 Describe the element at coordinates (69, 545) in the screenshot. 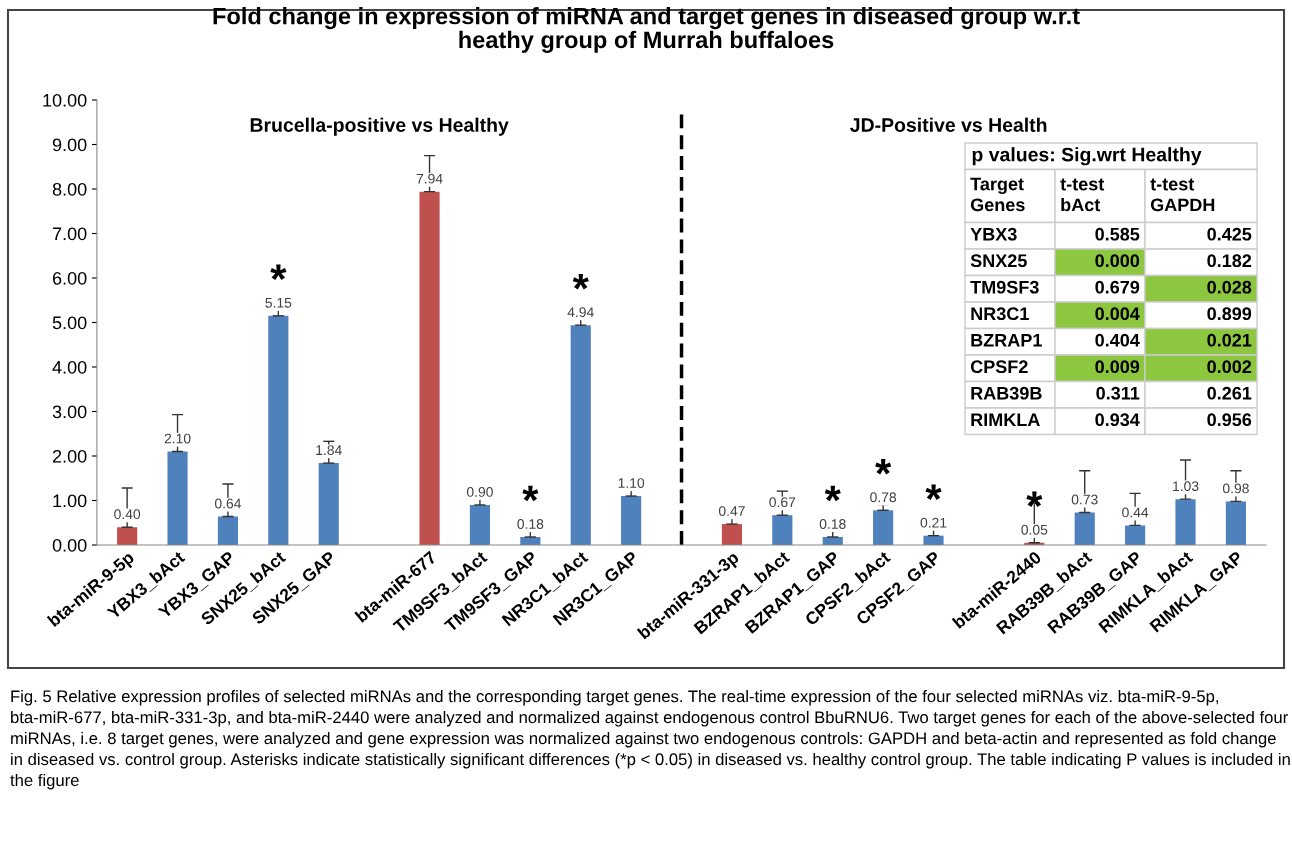

I see `y-tick-label: 0.00` at that location.